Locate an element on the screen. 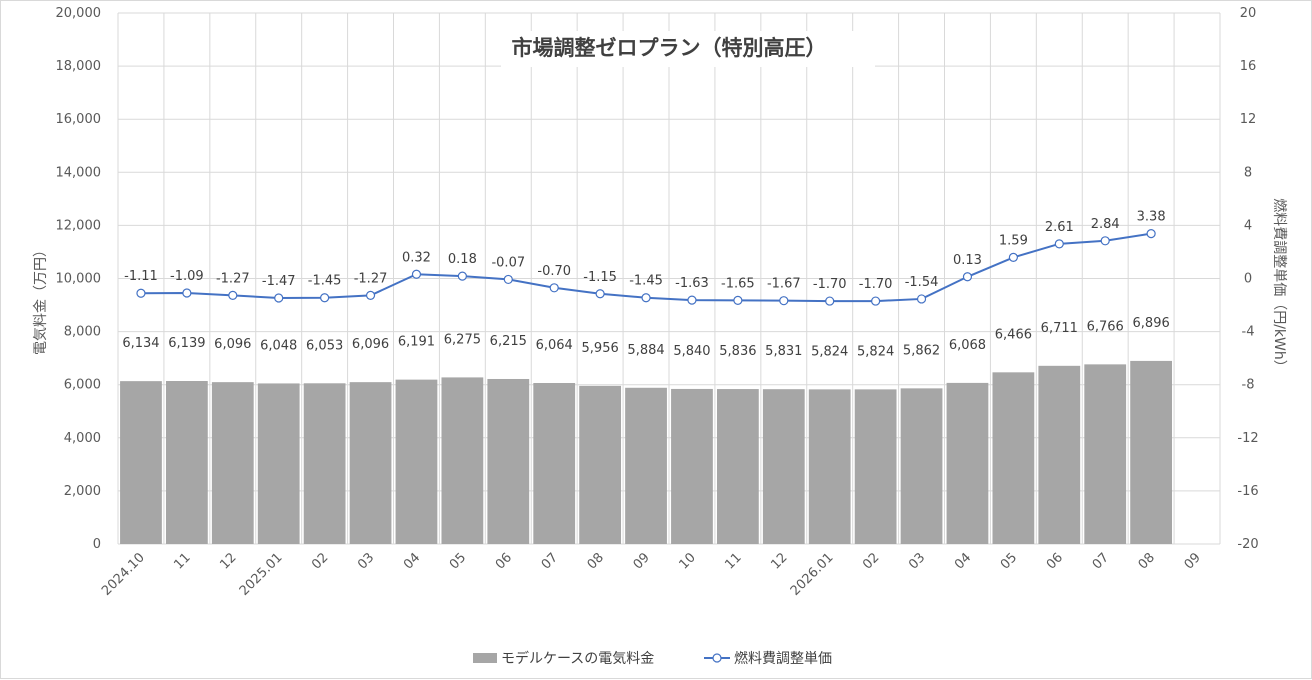  y2-tick-label: -12 is located at coordinates (1247, 438).